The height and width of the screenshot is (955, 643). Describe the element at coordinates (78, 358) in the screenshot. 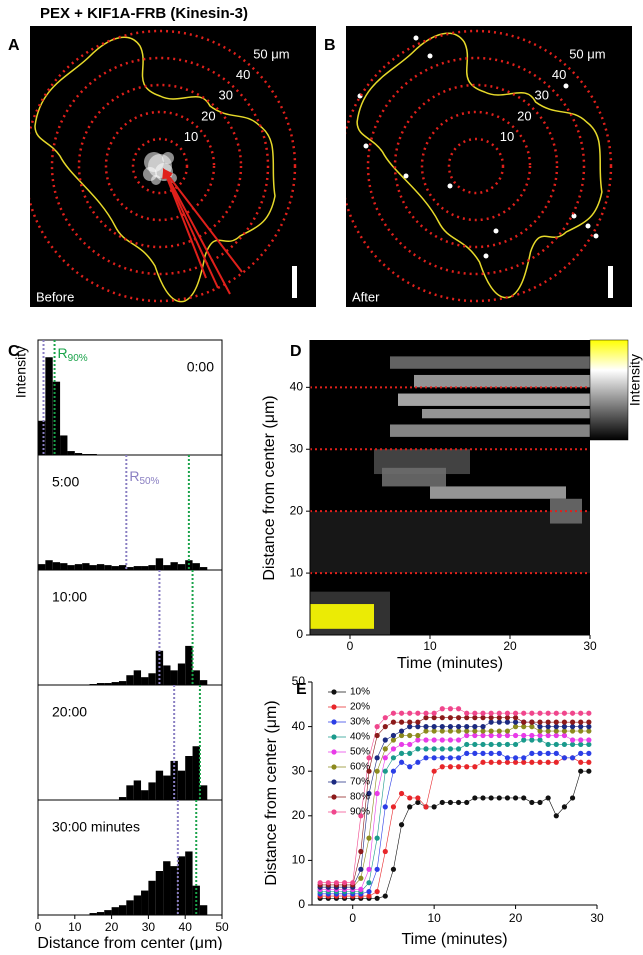

I see `label-subscript: 90%` at that location.